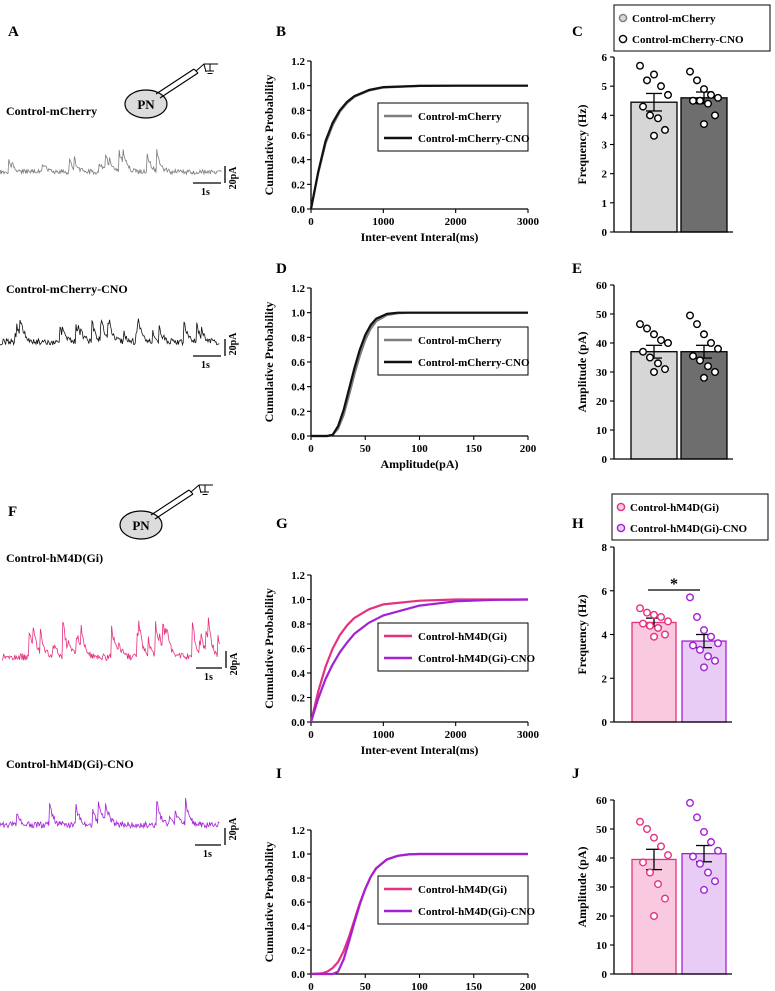  I want to click on y-tick-label: 0.8, so click(298, 879).